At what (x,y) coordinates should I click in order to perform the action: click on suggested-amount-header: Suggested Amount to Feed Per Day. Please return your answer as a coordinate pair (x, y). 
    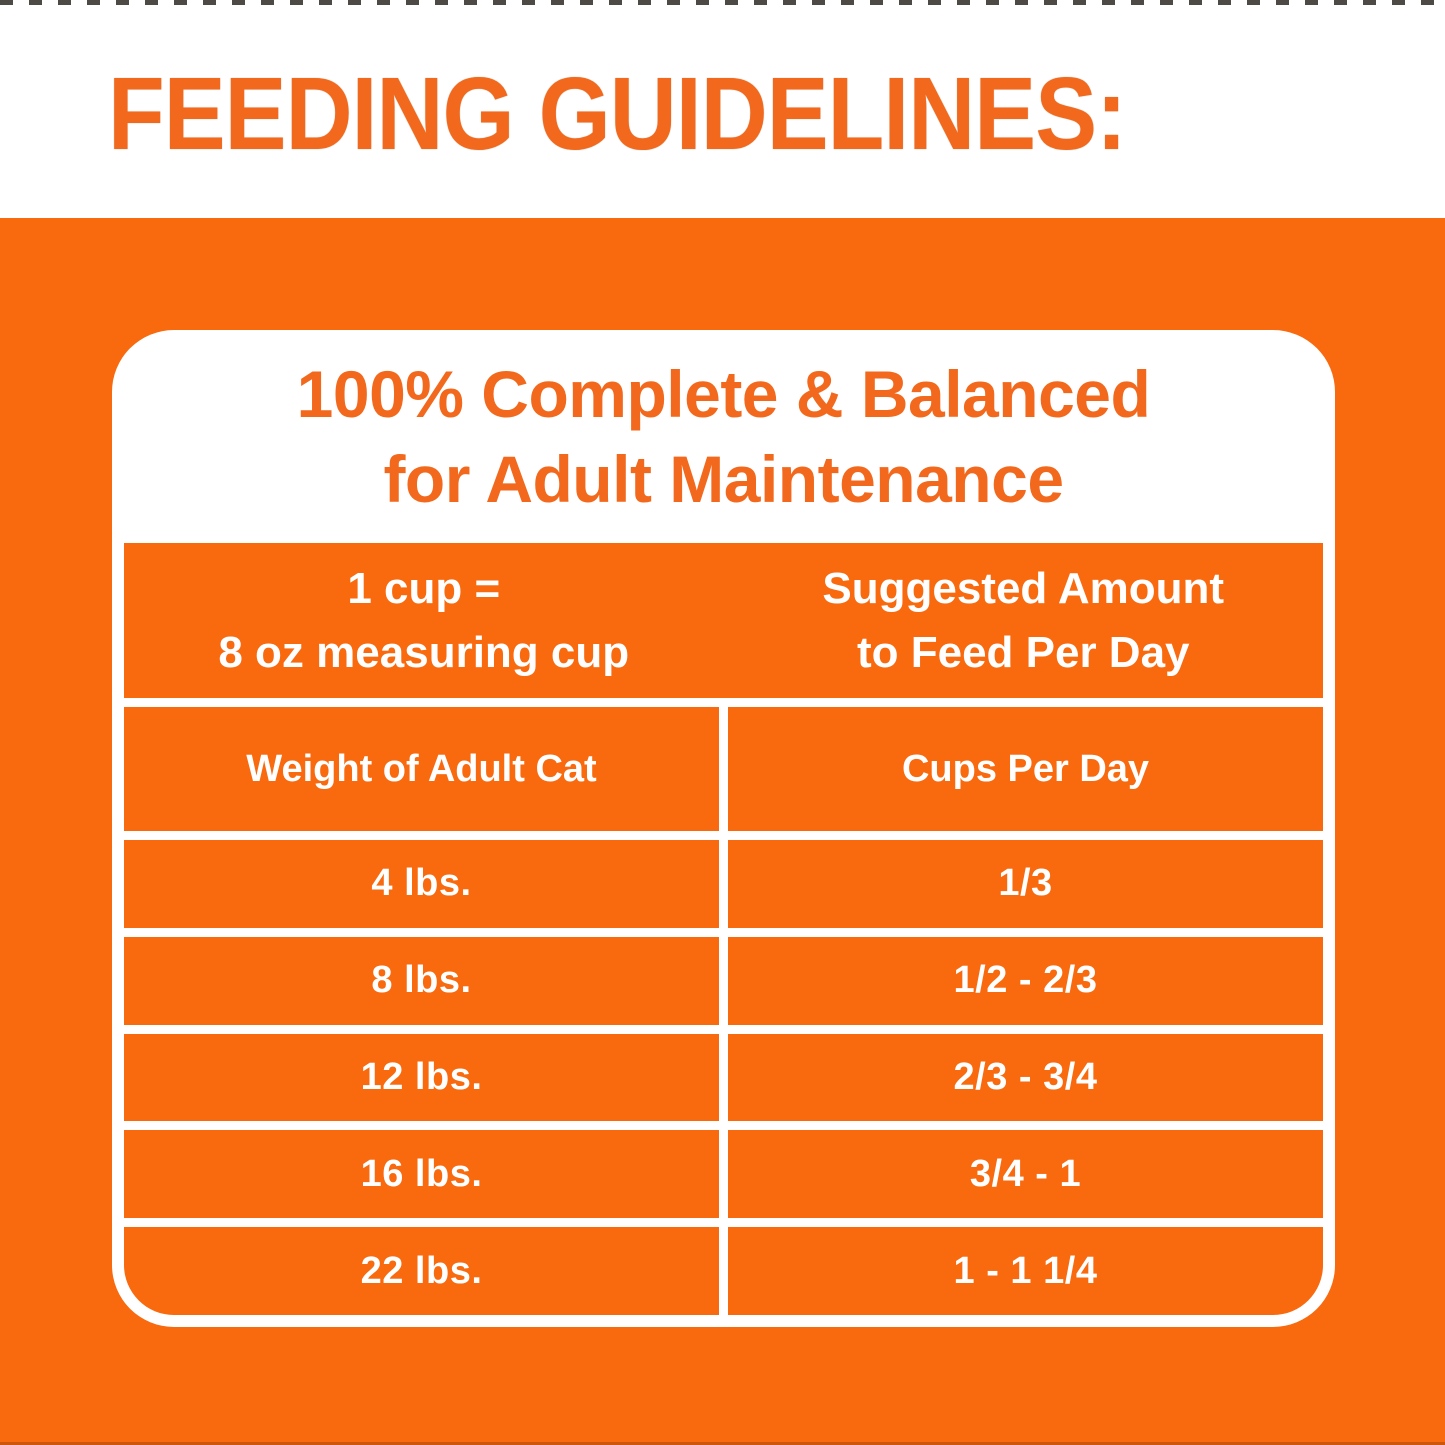
    Looking at the image, I should click on (1024, 620).